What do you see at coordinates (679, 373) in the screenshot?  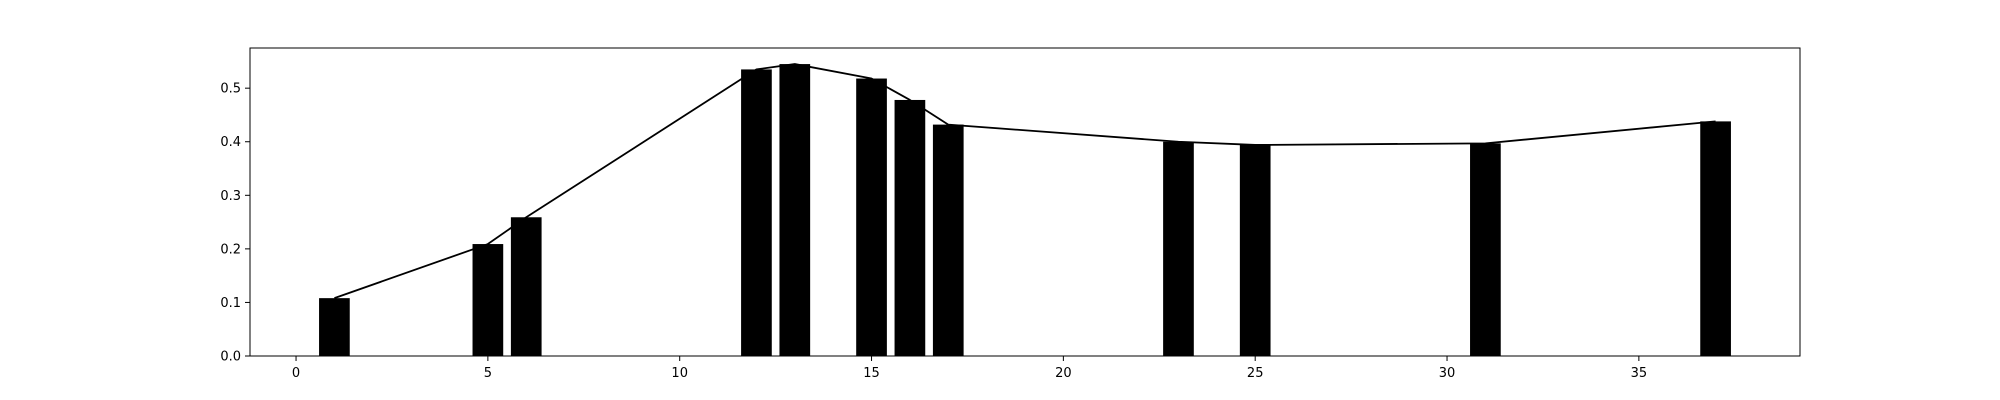 I see `x-tick-label: 10` at bounding box center [679, 373].